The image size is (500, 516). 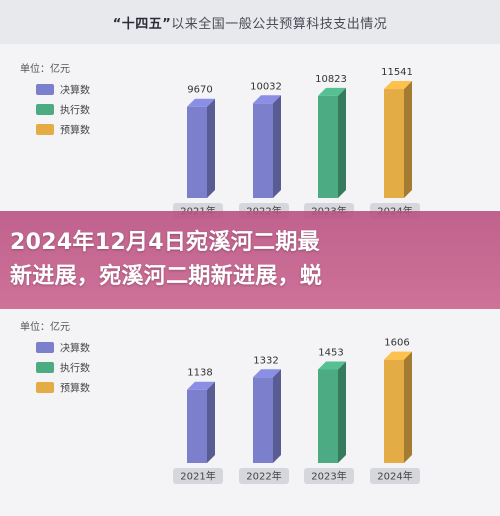 I want to click on category-label-2024年: 2024年, so click(x=394, y=476).